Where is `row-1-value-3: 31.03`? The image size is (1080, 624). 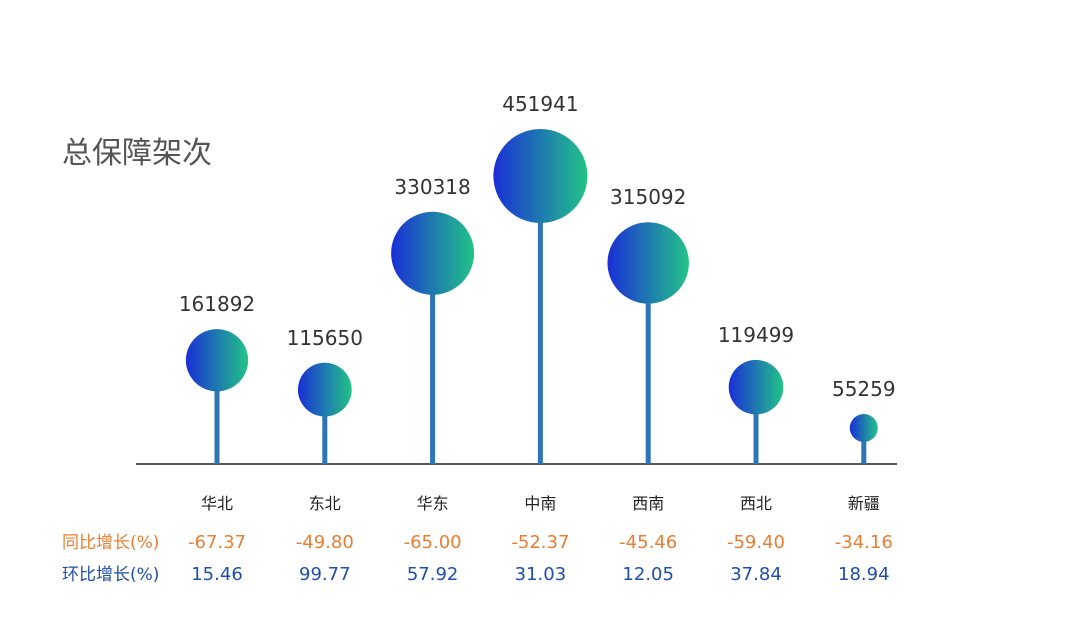
row-1-value-3: 31.03 is located at coordinates (541, 574).